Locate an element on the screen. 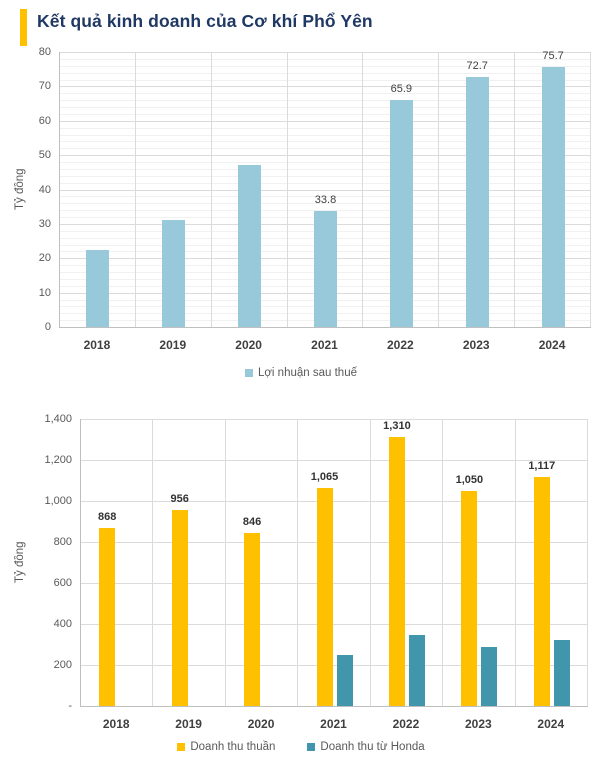 The width and height of the screenshot is (602, 769). bar-value-label: 33.8 is located at coordinates (325, 199).